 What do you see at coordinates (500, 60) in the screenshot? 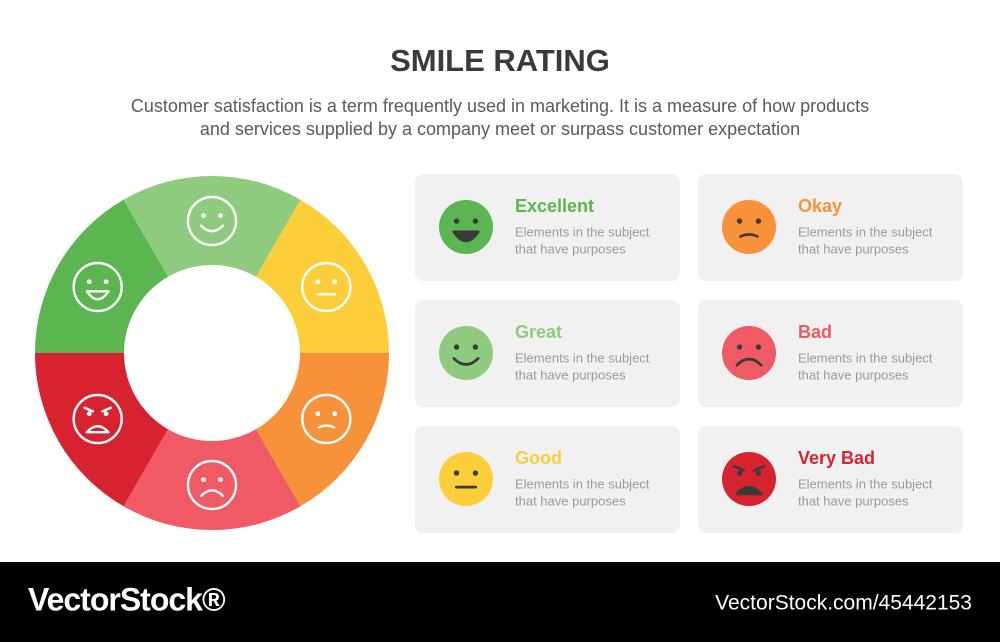
I see `title: SMILE RATING` at bounding box center [500, 60].